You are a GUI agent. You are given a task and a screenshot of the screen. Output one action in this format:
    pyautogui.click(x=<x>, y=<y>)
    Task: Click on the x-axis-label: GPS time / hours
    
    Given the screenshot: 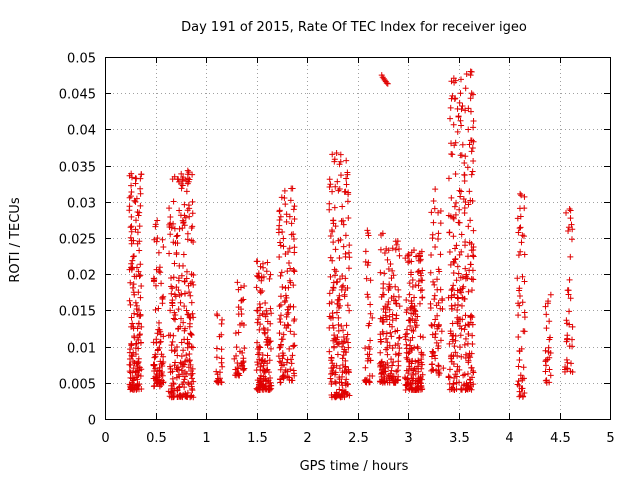 What is the action you would take?
    pyautogui.click(x=354, y=466)
    